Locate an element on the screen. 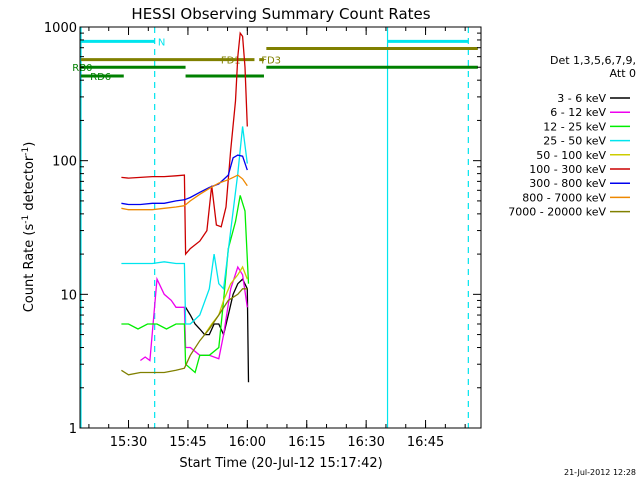 This screenshot has width=640, height=480. legend-entry: 3 - 6 keV is located at coordinates (581, 98).